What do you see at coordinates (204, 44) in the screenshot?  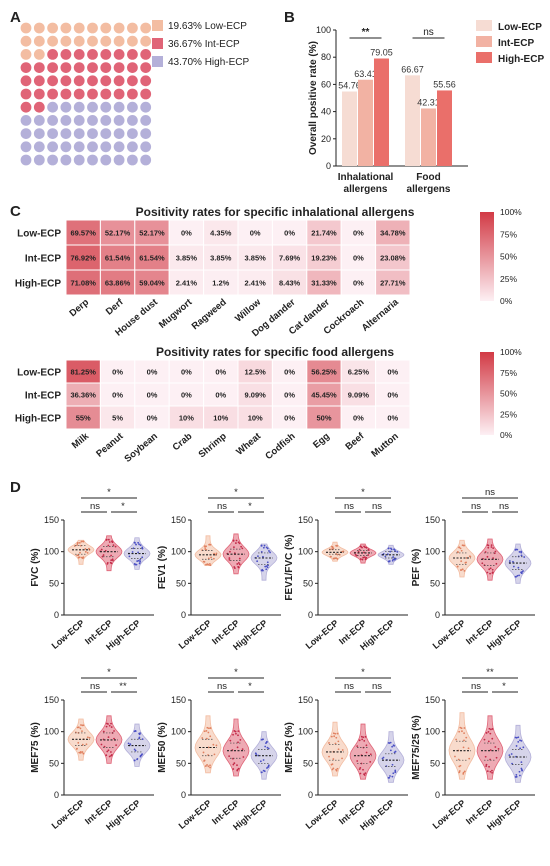 I see `legend-label-1: 36.67% Int-ECP` at bounding box center [204, 44].